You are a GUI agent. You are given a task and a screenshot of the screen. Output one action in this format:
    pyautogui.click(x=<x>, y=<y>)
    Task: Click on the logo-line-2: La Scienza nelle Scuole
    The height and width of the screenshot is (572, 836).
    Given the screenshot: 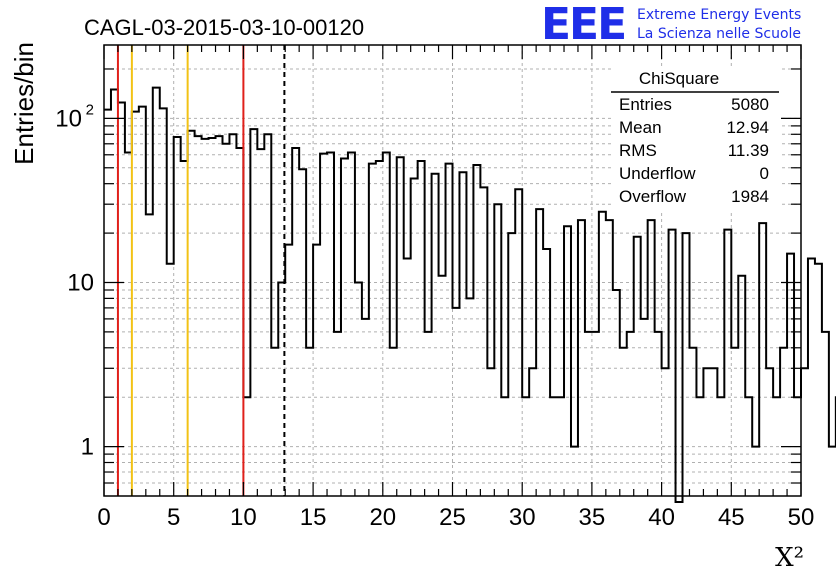 What is the action you would take?
    pyautogui.click(x=719, y=34)
    